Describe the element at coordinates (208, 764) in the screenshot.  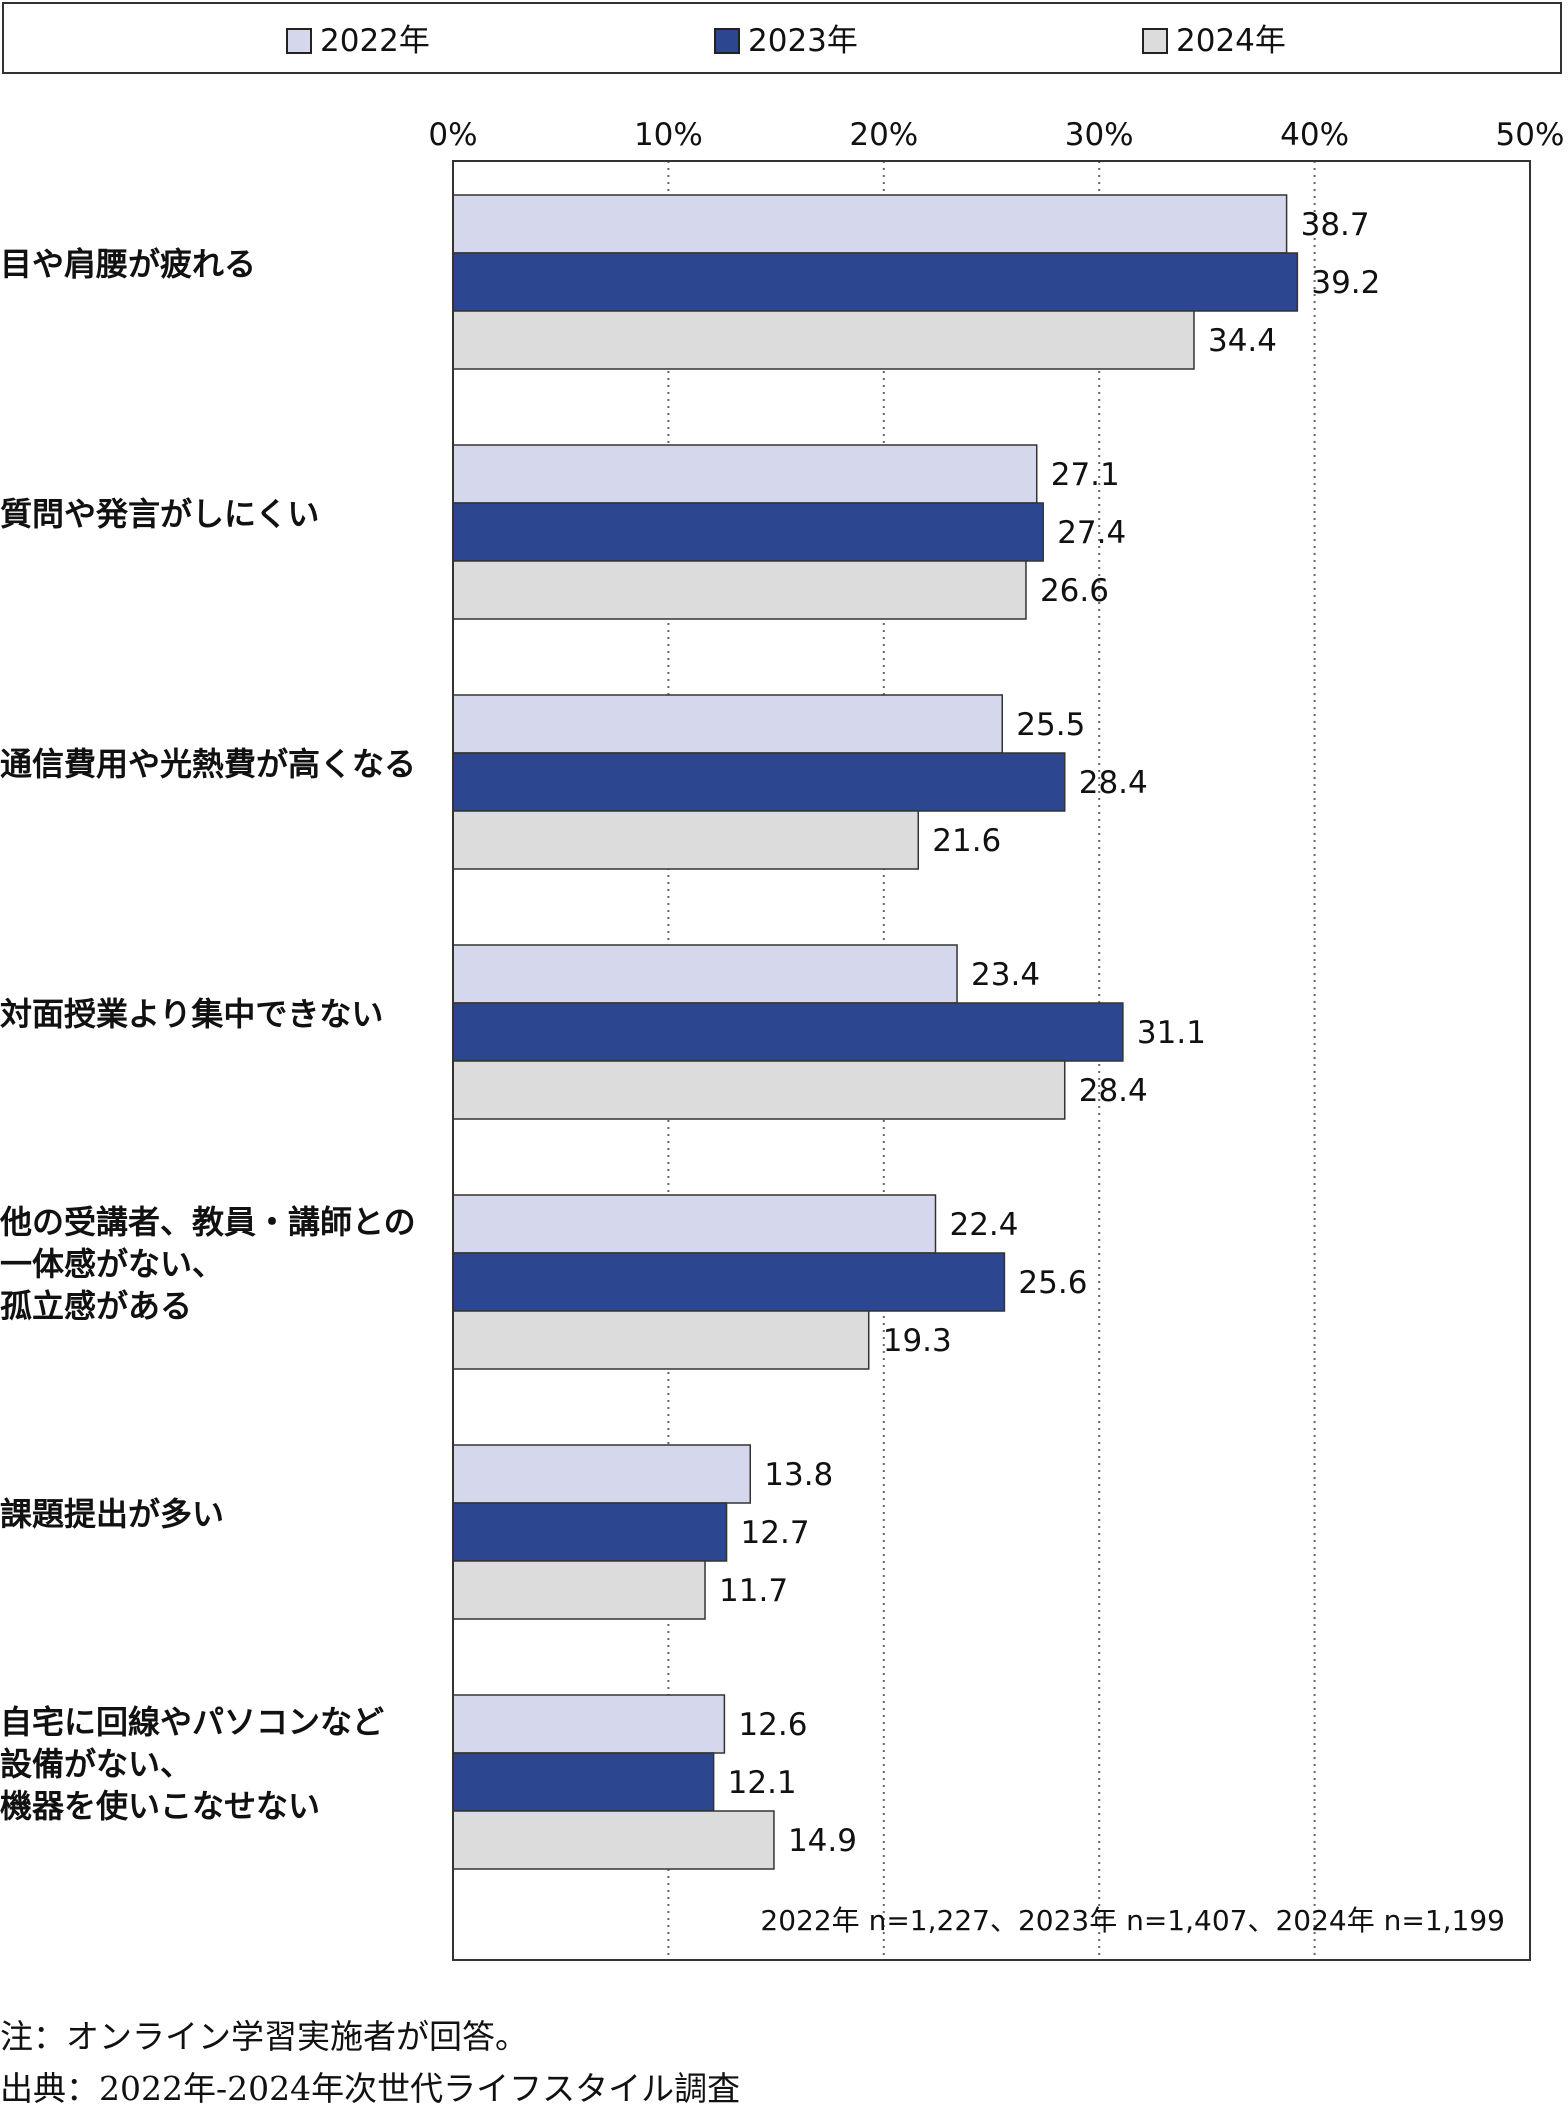
I see `category-label: 通信費用や光熱費が高くなる` at that location.